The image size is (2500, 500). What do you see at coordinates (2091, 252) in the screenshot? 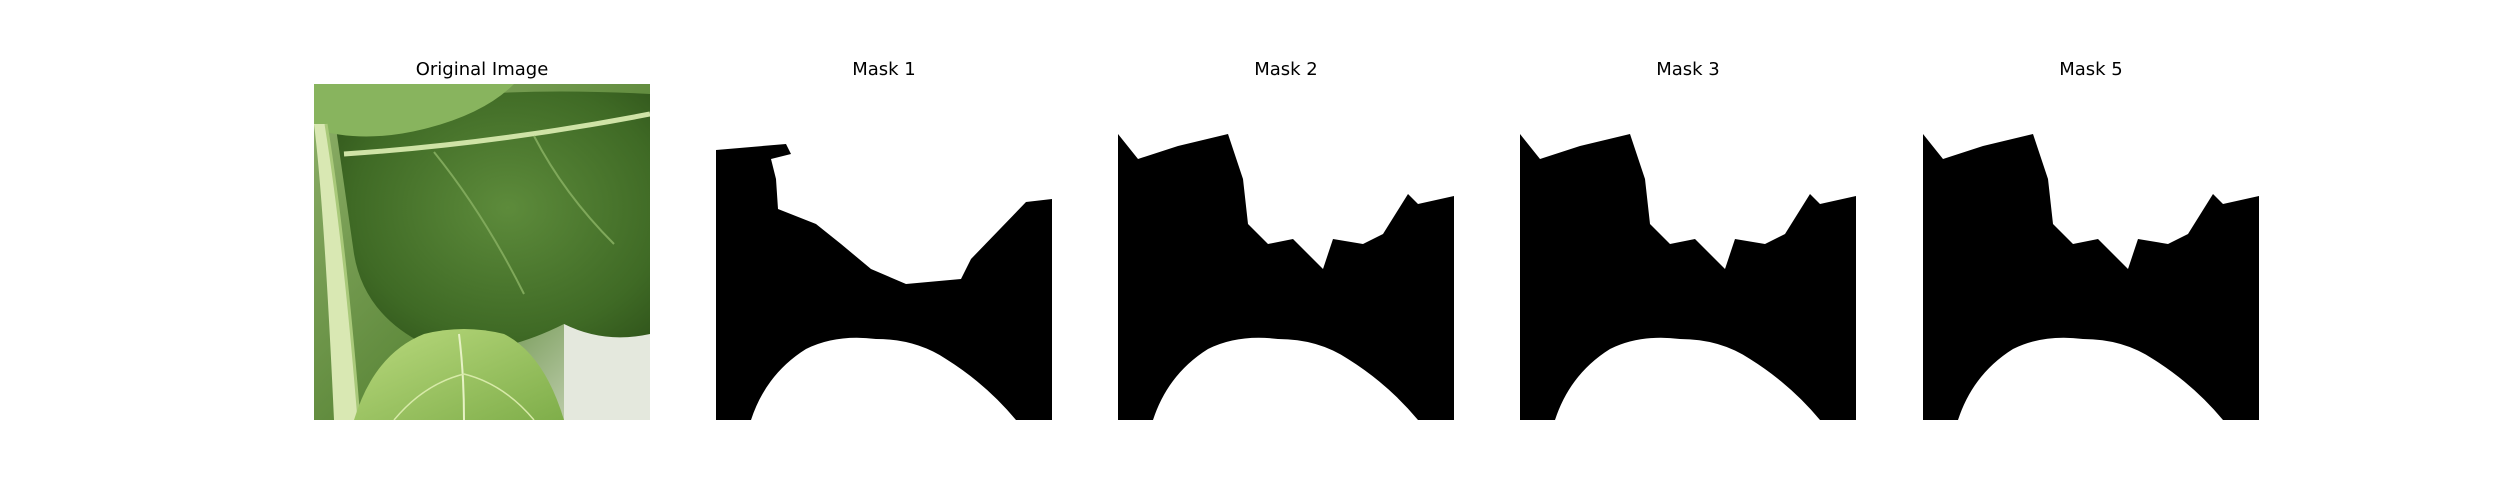
I see `mask-5-image` at bounding box center [2091, 252].